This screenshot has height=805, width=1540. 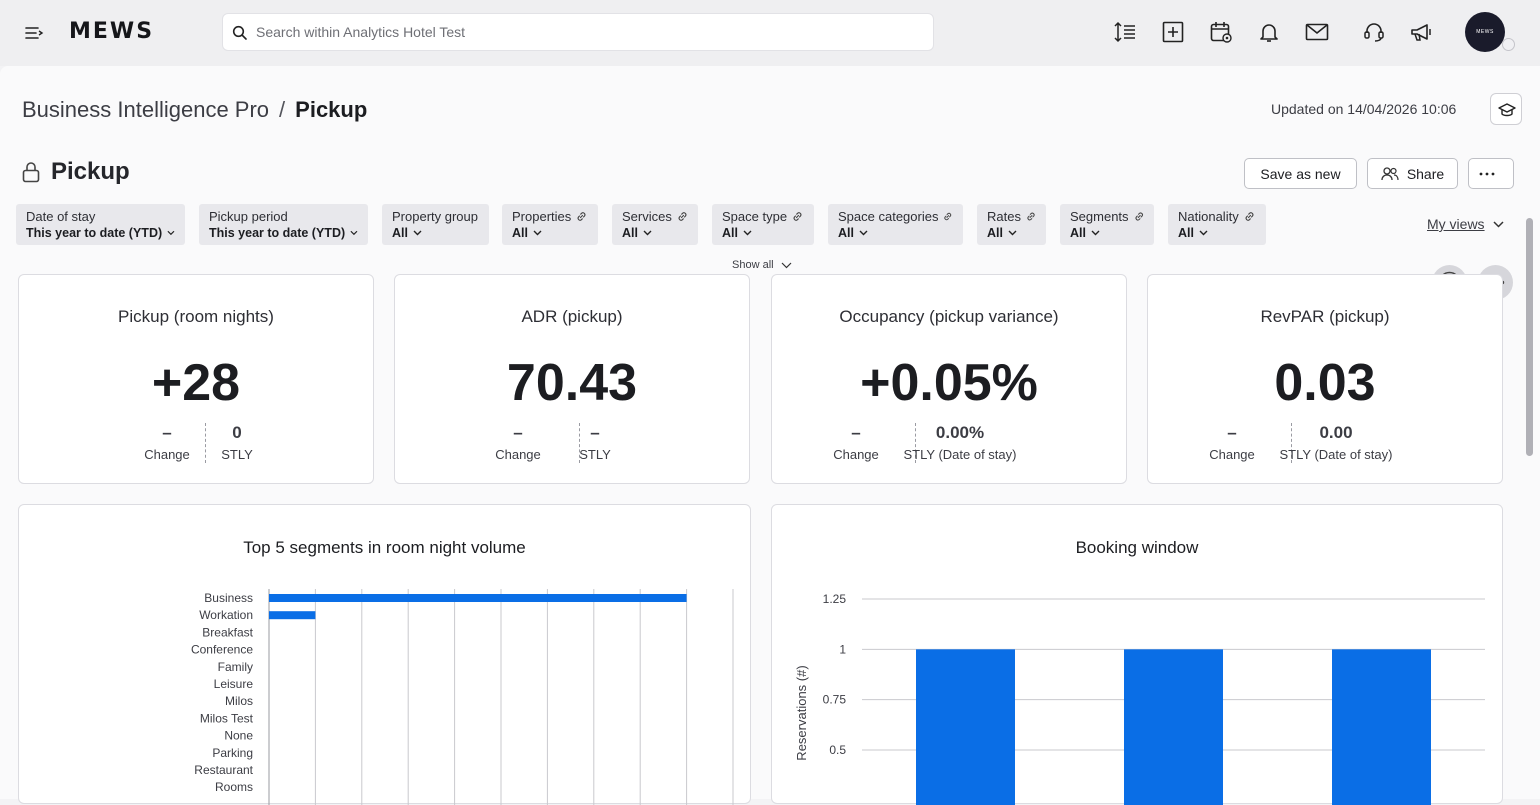 I want to click on mews-logo: MEWS, so click(x=112, y=31).